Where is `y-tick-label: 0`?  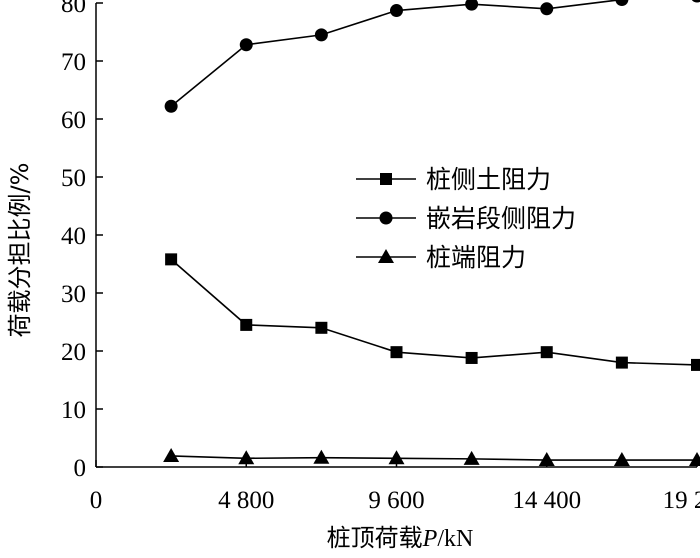
y-tick-label: 0 is located at coordinates (80, 468).